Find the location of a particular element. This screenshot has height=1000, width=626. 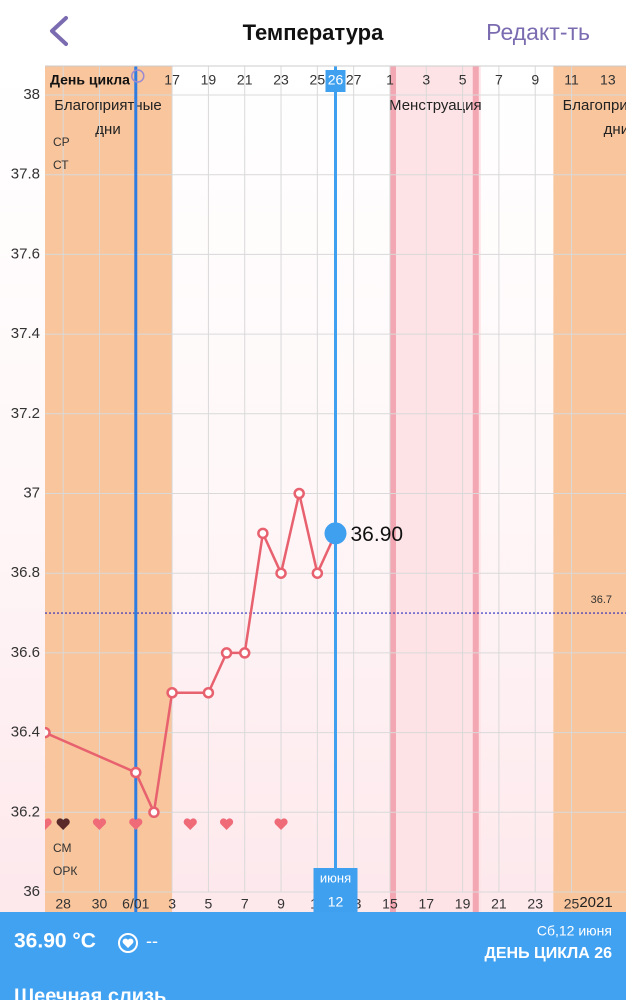

heart-icon-glyph is located at coordinates (128, 943).